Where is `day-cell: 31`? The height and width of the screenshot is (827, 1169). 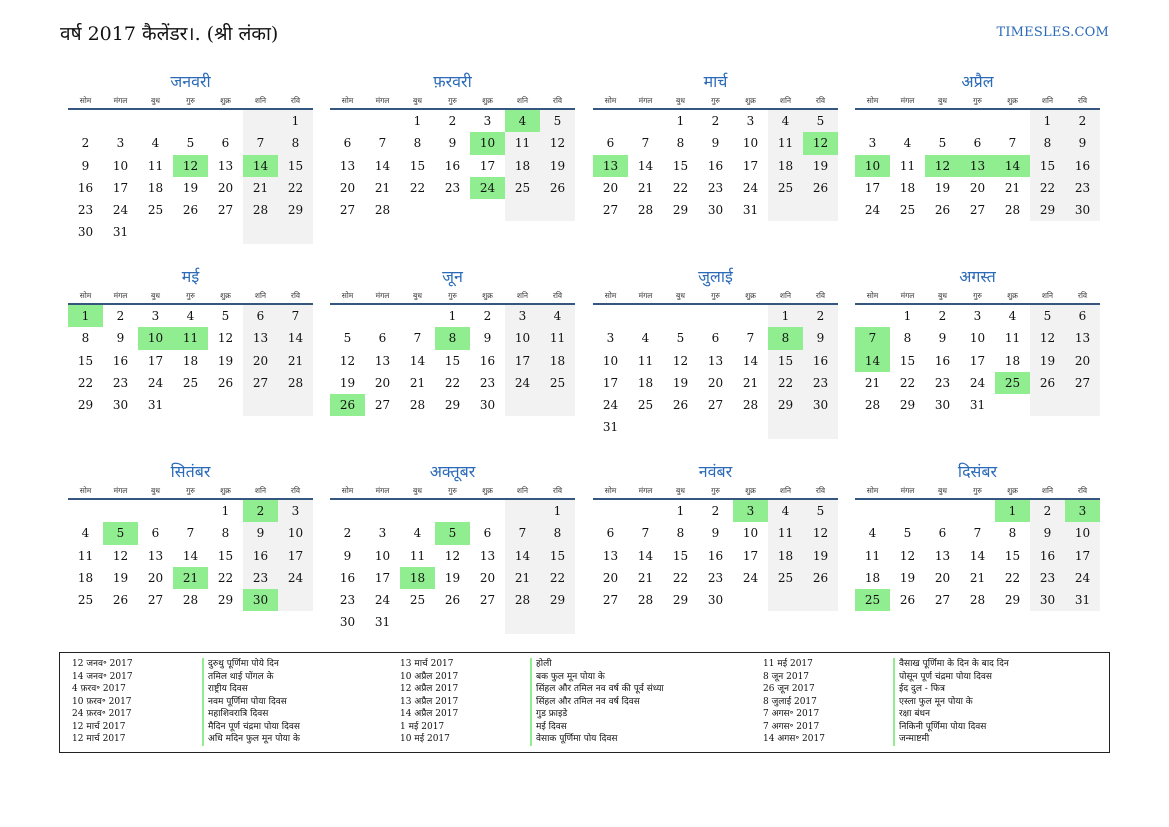 day-cell: 31 is located at coordinates (120, 232).